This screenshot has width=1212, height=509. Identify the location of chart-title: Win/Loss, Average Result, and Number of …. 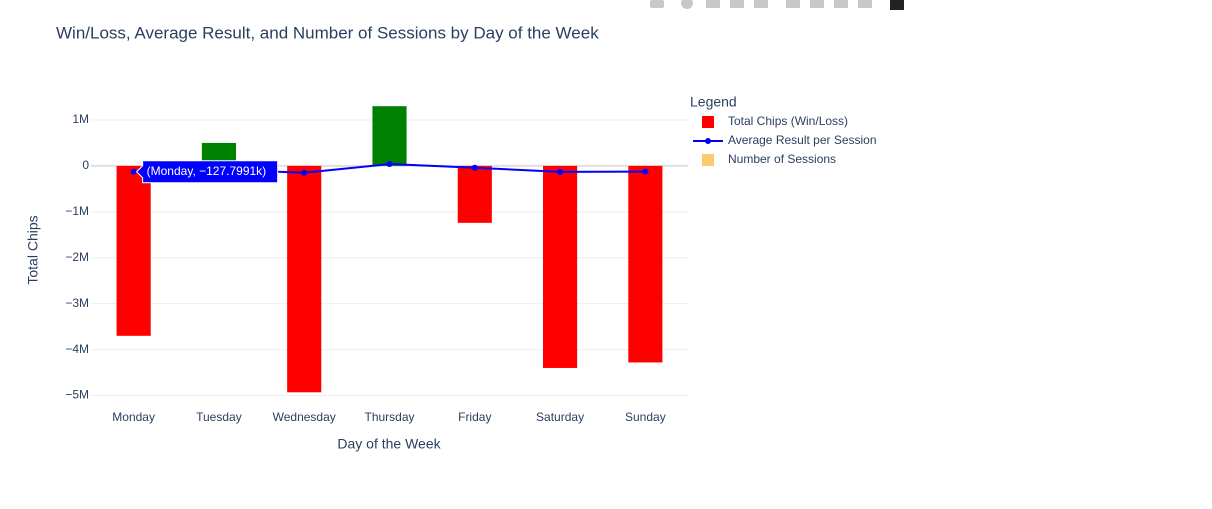
(327, 32).